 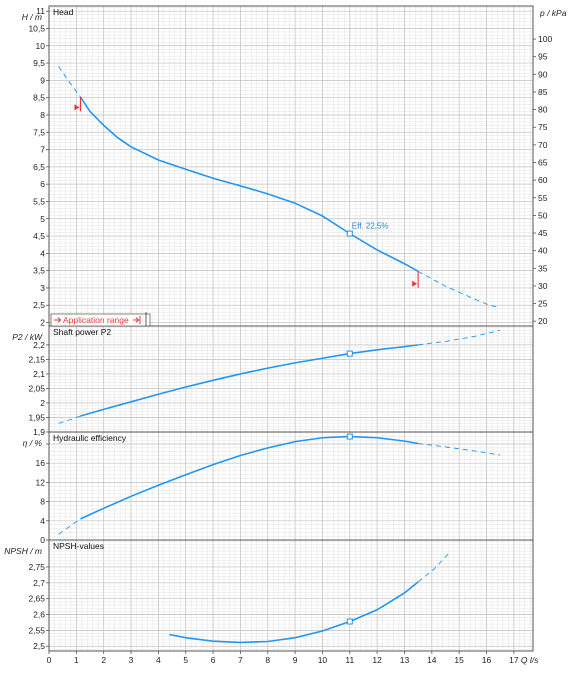 I want to click on y-tick-label: 7,5, so click(x=39, y=132).